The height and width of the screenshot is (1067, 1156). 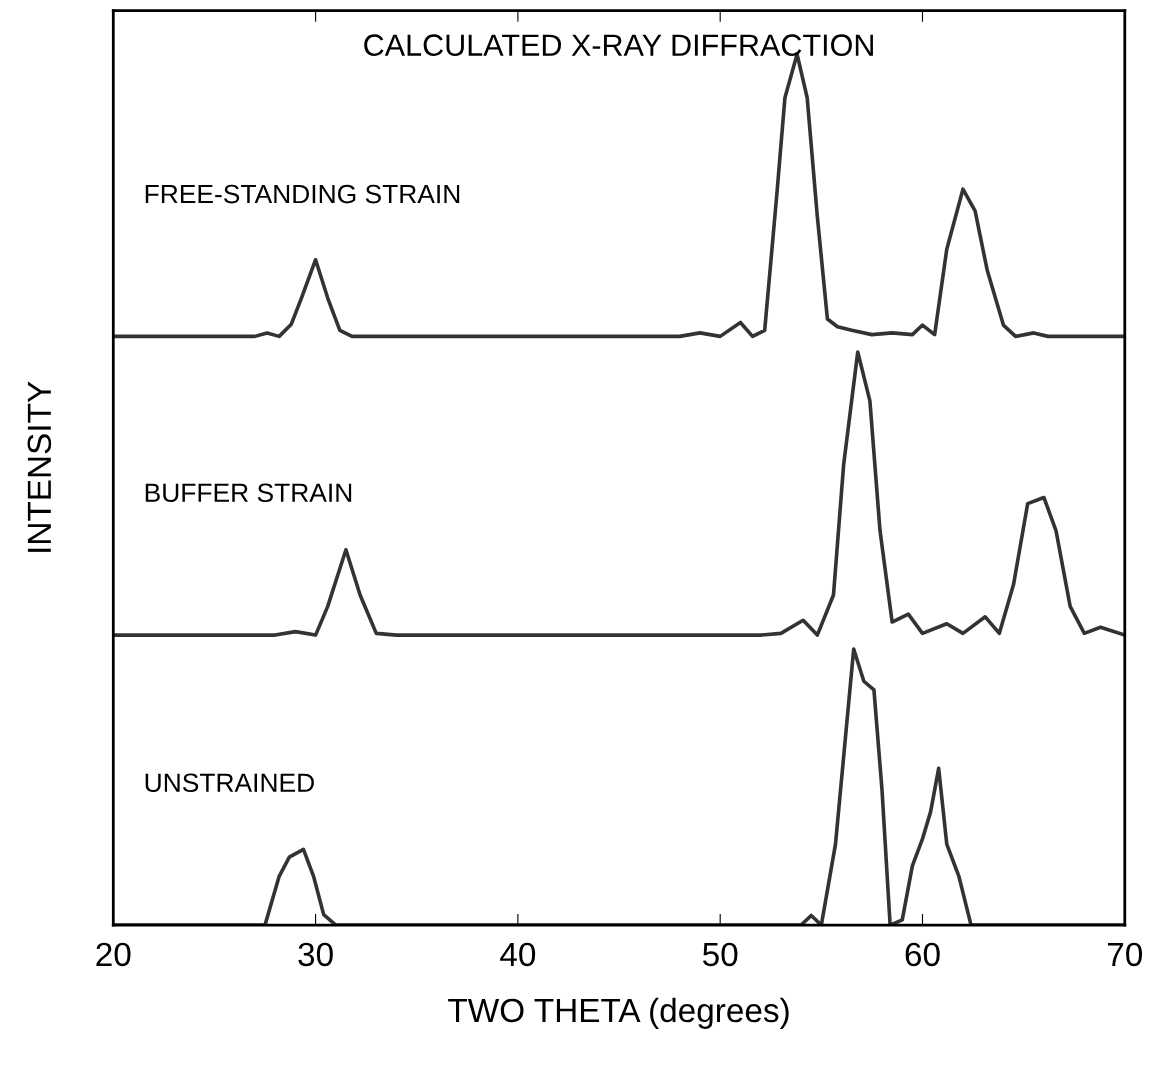 What do you see at coordinates (315, 954) in the screenshot?
I see `x-tick-label: 30` at bounding box center [315, 954].